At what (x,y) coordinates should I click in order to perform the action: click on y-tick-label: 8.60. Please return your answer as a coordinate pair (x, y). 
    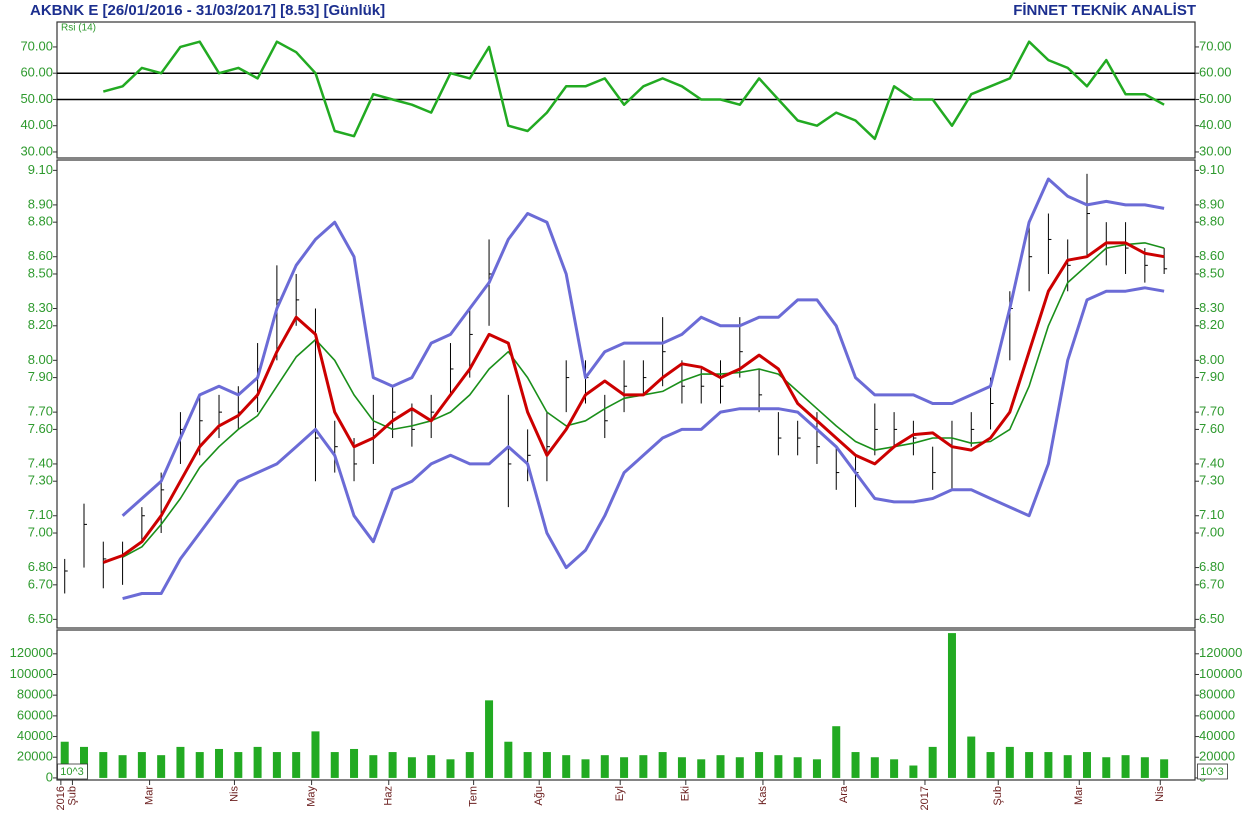
    Looking at the image, I should click on (40, 255).